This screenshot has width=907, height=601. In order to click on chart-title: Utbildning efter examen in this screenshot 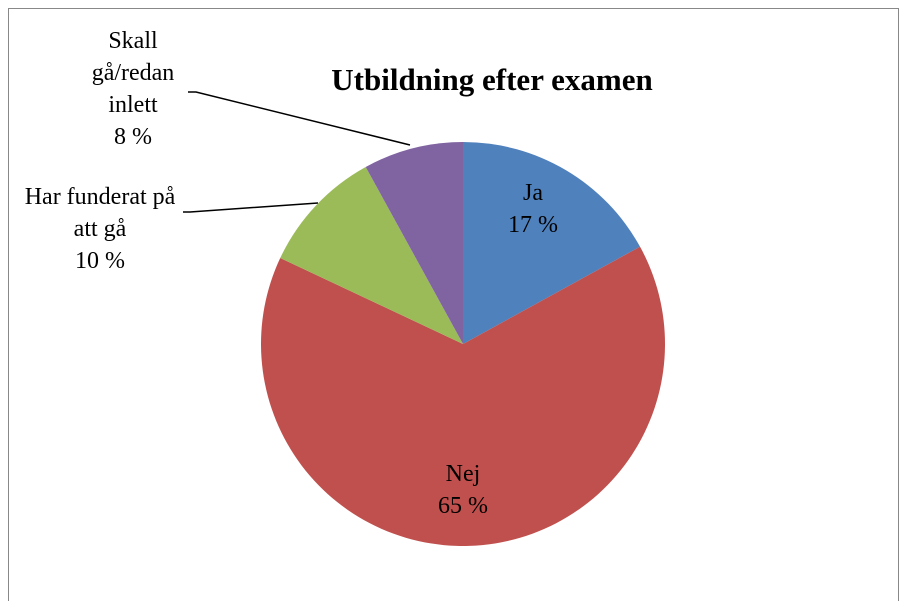, I will do `click(492, 79)`.